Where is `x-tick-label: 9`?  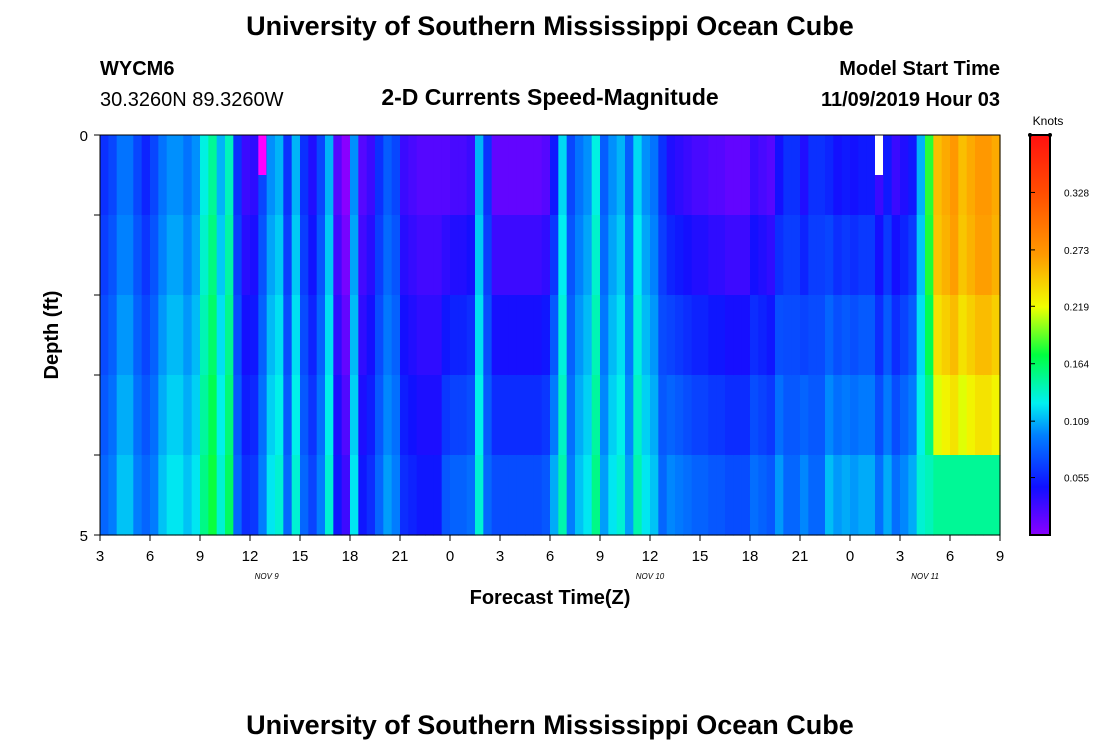 x-tick-label: 9 is located at coordinates (600, 556).